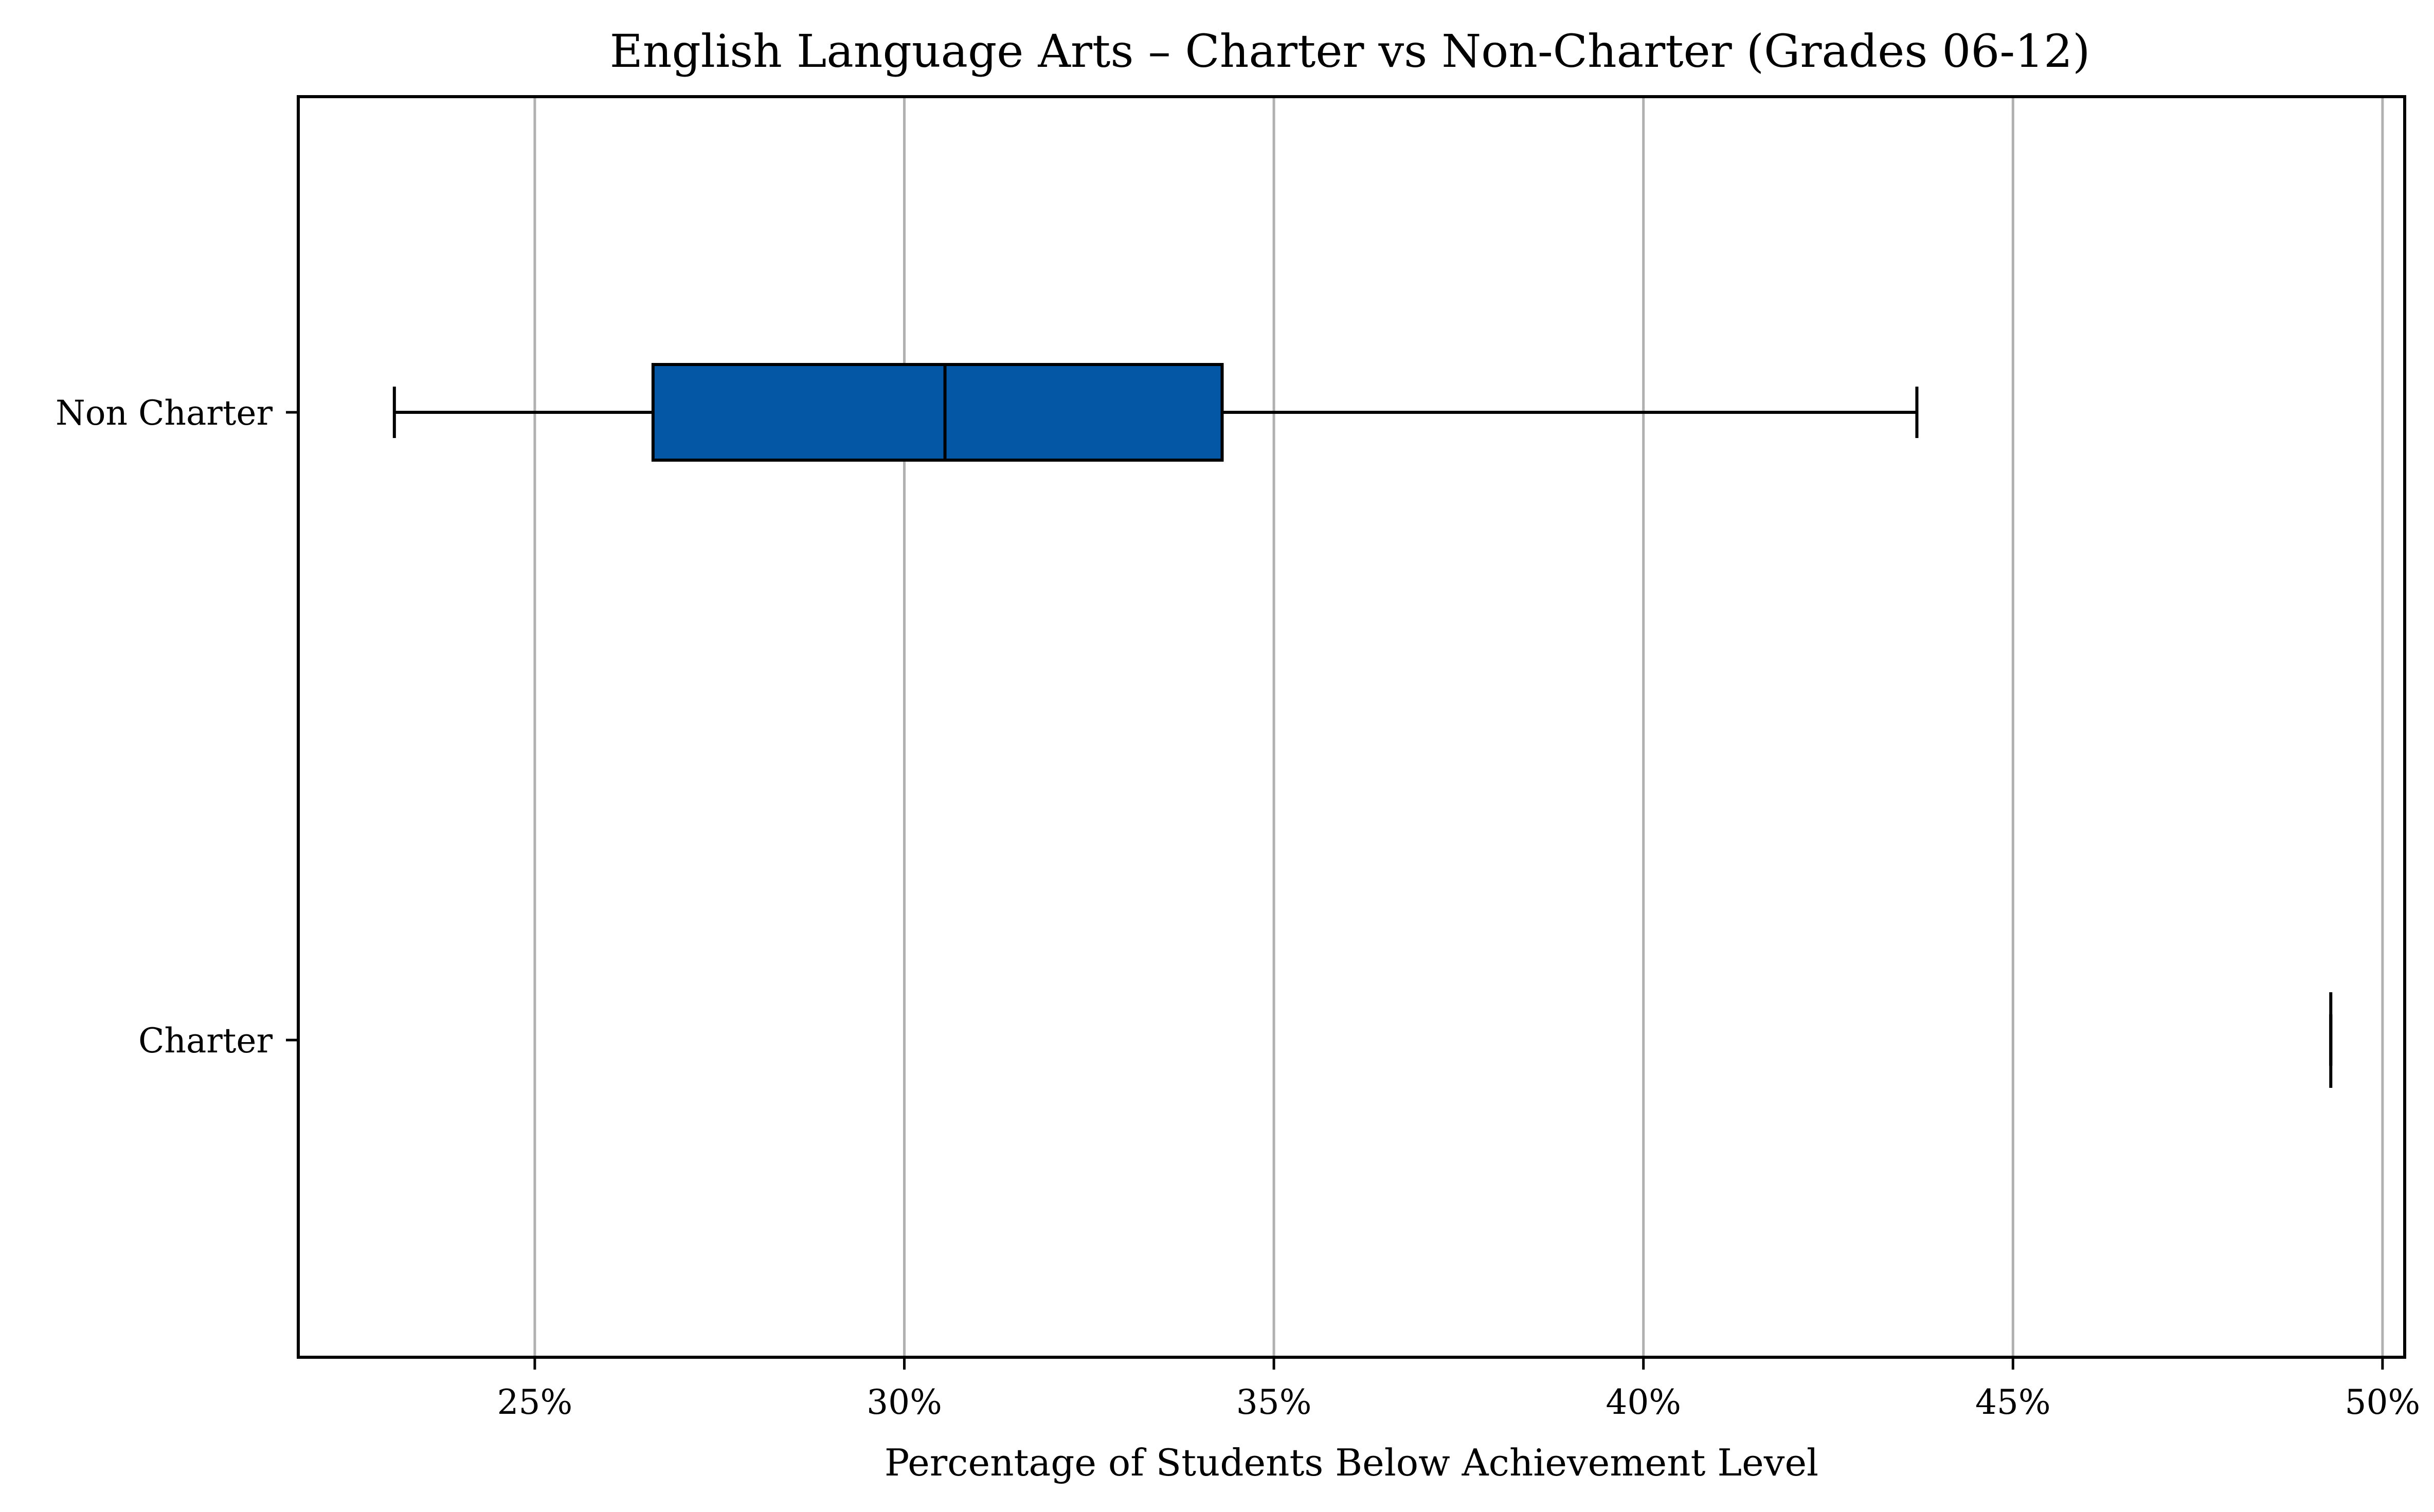 This screenshot has width=2434, height=1512. I want to click on y-tick-label-1: Charter, so click(206, 1041).